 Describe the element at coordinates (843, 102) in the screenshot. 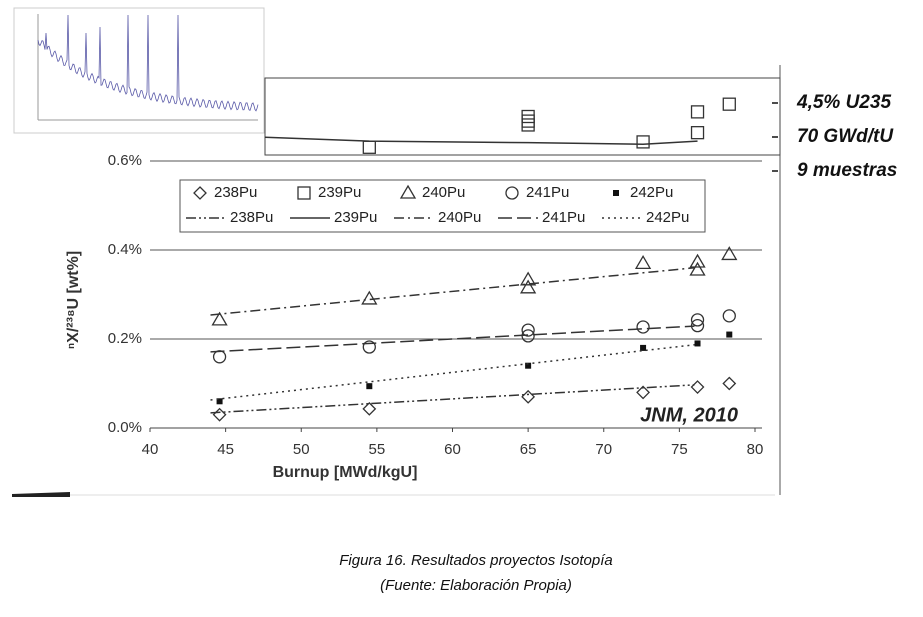

I see `side-annotation: 4,5% U235` at that location.